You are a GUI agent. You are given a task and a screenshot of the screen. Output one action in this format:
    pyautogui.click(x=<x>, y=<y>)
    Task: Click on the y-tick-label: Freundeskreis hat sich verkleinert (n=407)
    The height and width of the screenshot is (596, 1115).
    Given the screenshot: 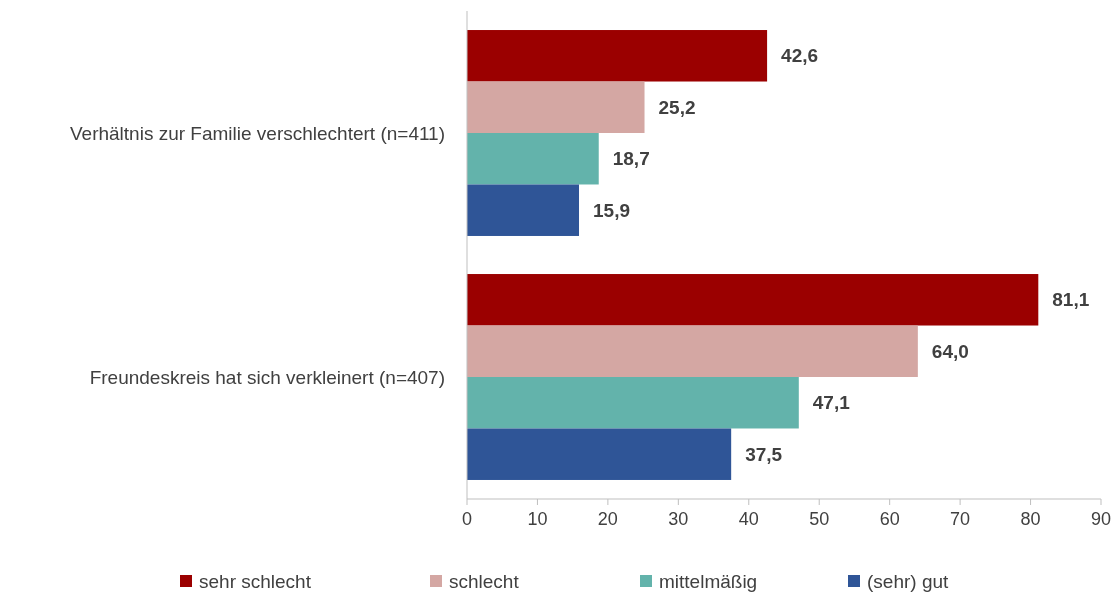 What is the action you would take?
    pyautogui.click(x=267, y=377)
    